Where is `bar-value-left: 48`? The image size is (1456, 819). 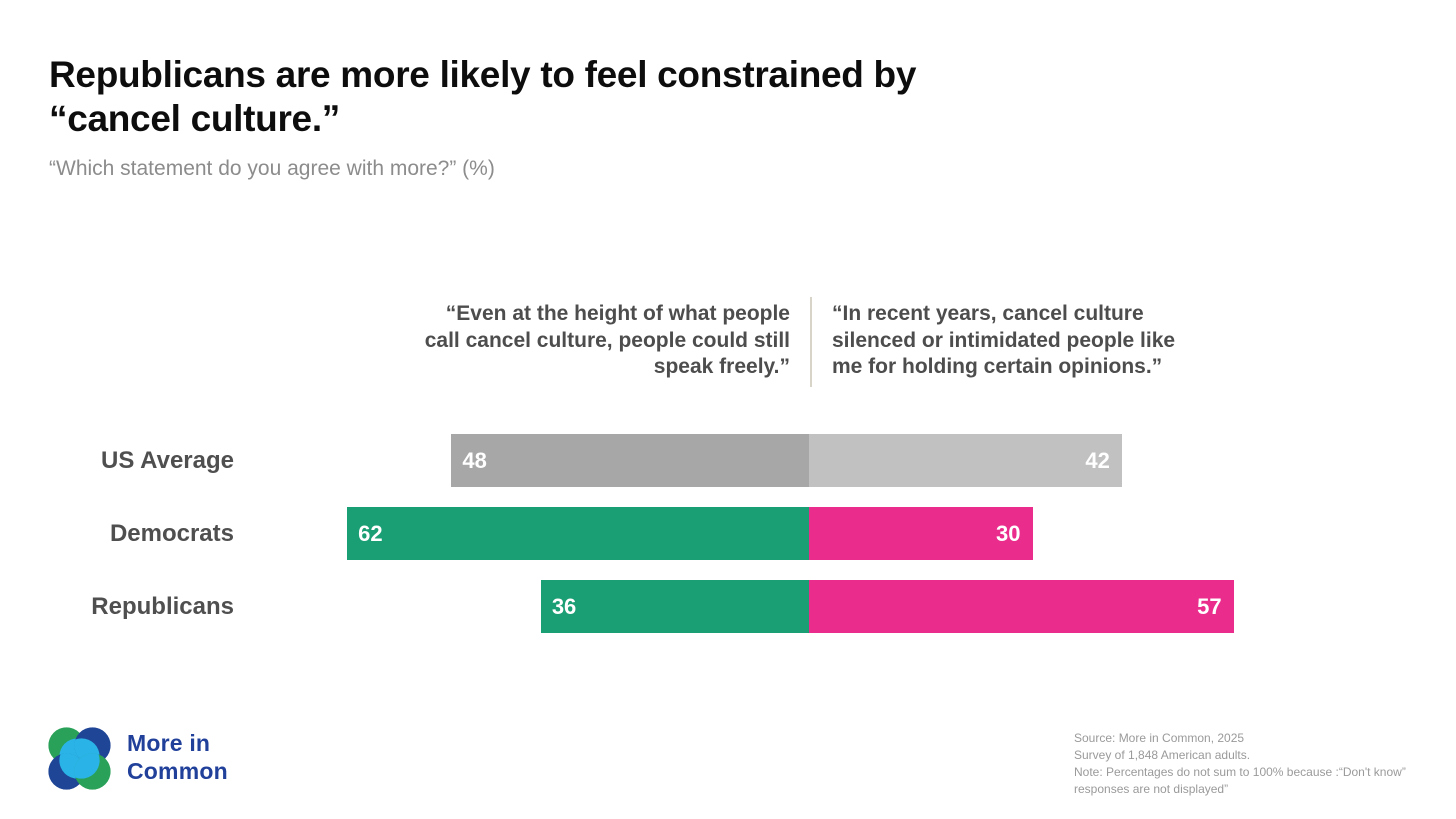 bar-value-left: 48 is located at coordinates (474, 460).